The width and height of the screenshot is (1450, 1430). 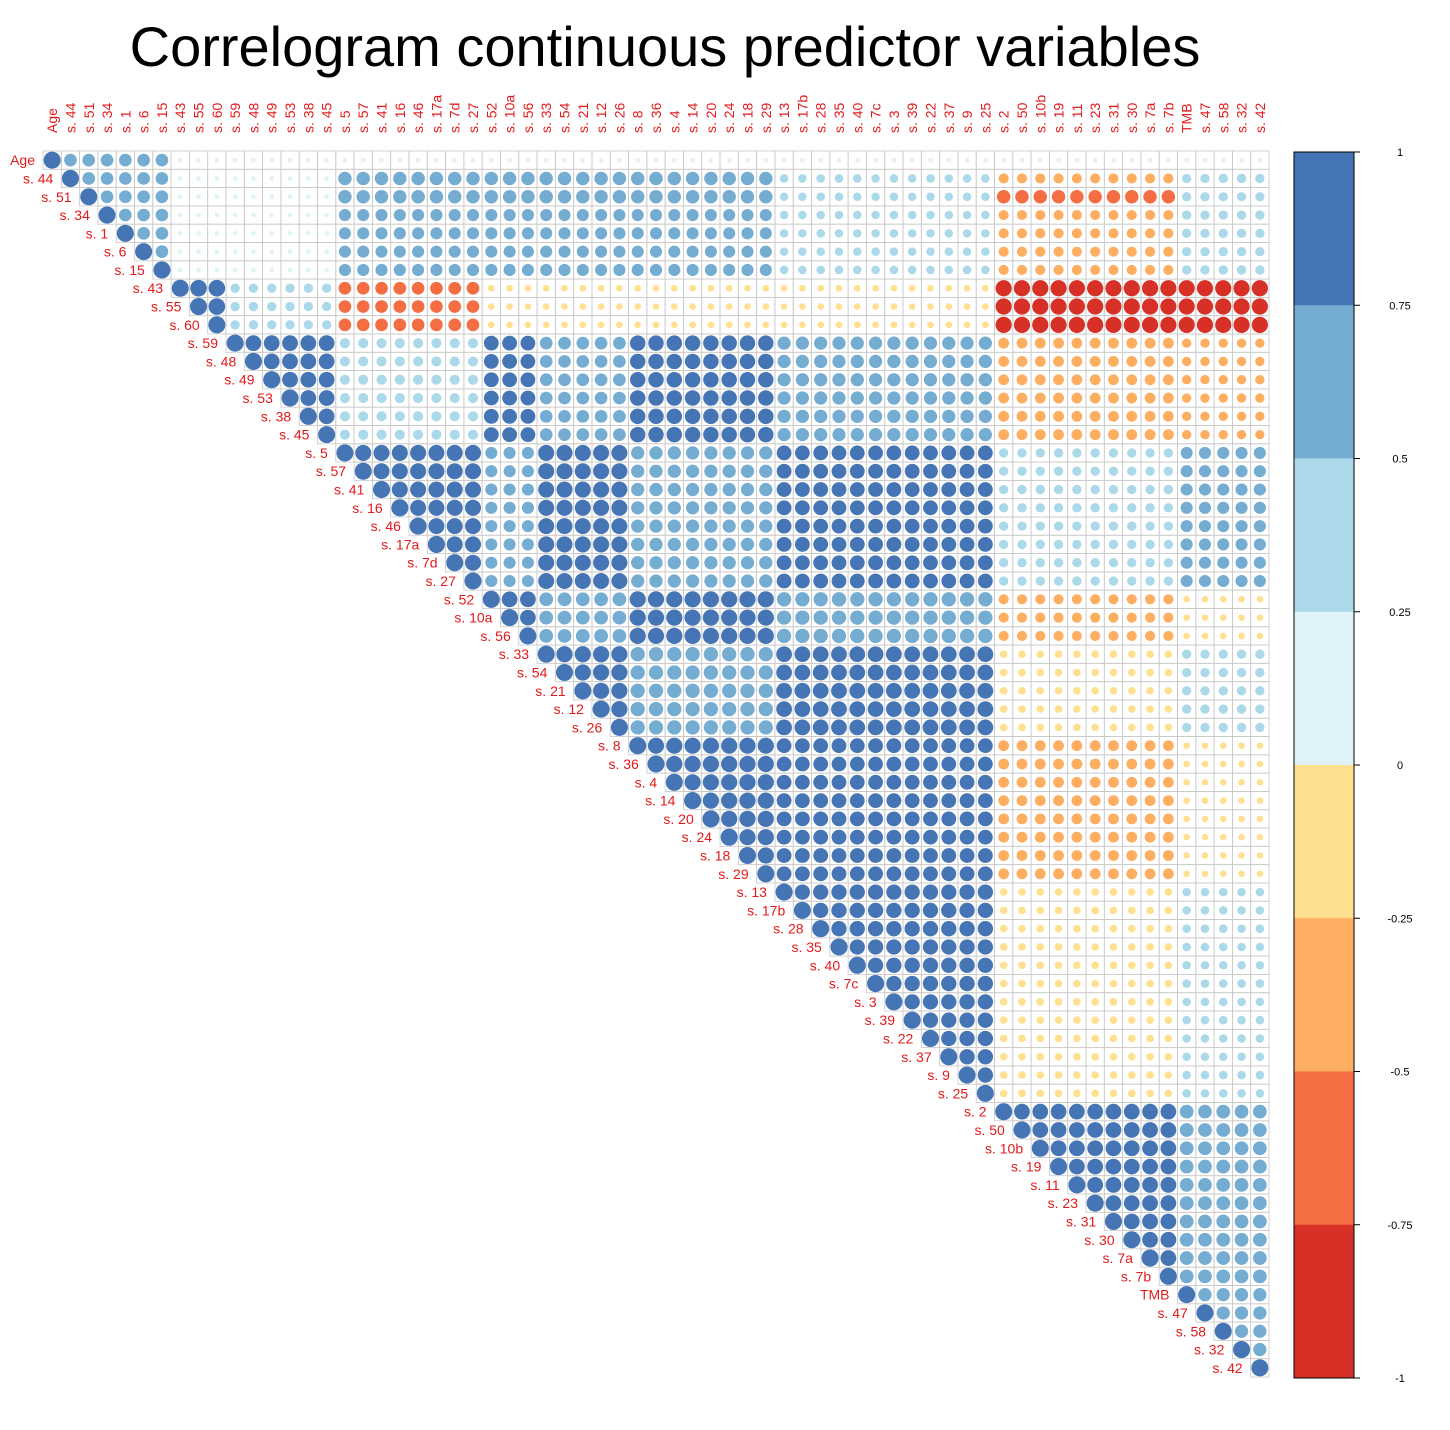 I want to click on row-label: s. 43, so click(x=148, y=288).